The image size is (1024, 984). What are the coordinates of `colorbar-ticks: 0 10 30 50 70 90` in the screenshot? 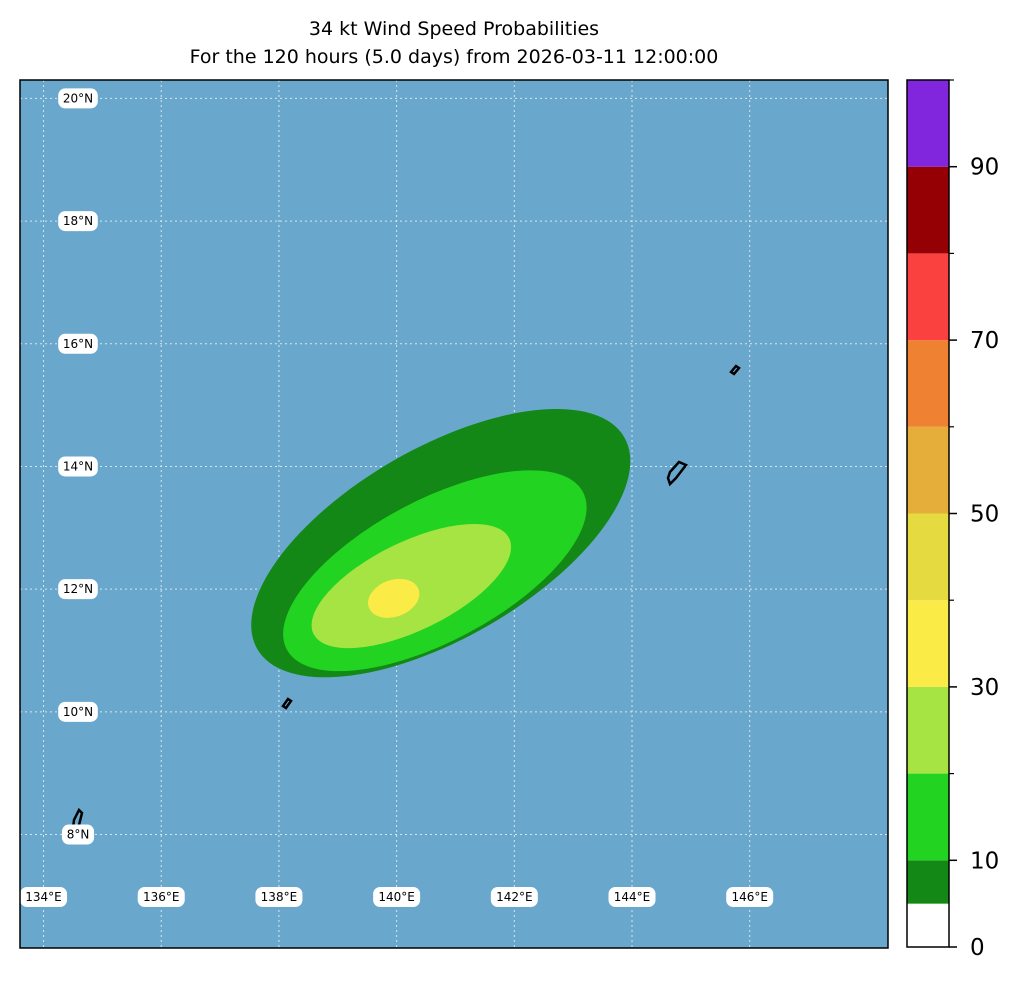 It's located at (974, 520).